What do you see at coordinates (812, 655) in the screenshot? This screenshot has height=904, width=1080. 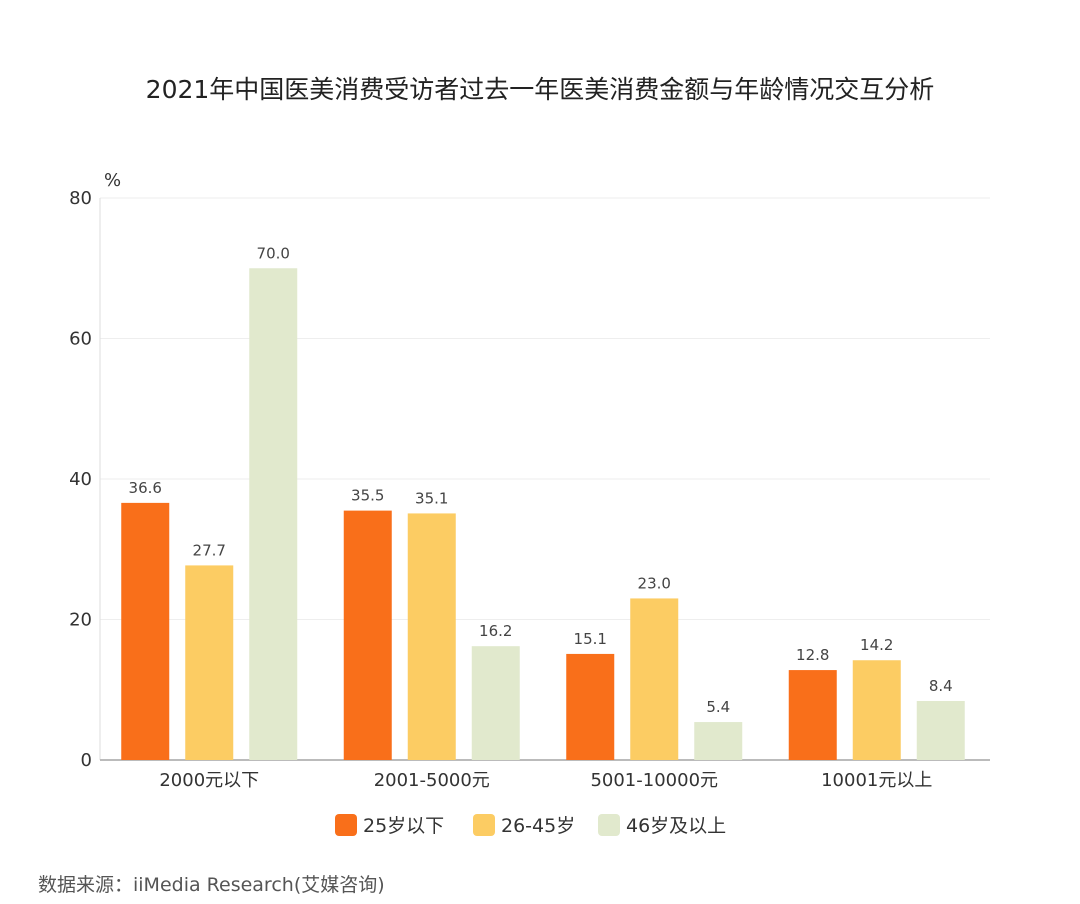 I see `data-label: 12.8` at bounding box center [812, 655].